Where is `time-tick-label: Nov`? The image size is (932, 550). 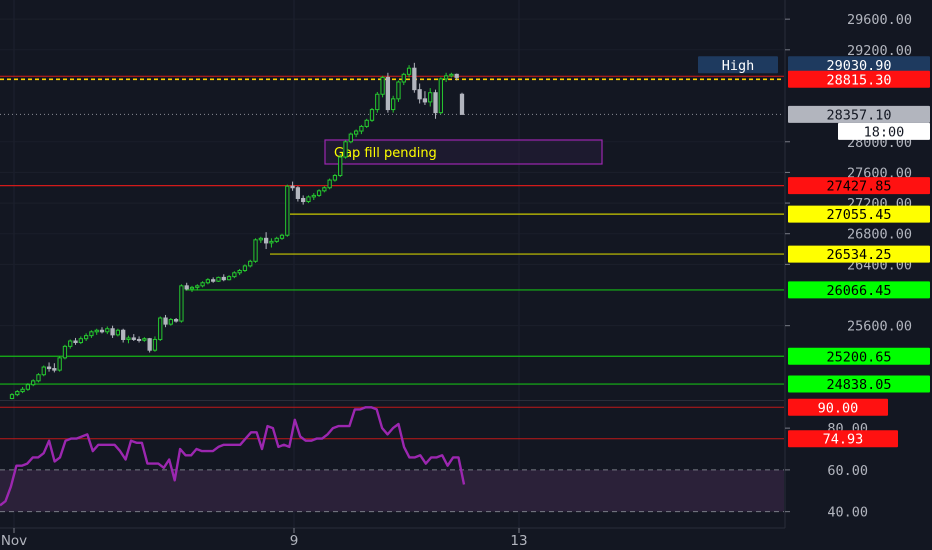 time-tick-label: Nov is located at coordinates (14, 541).